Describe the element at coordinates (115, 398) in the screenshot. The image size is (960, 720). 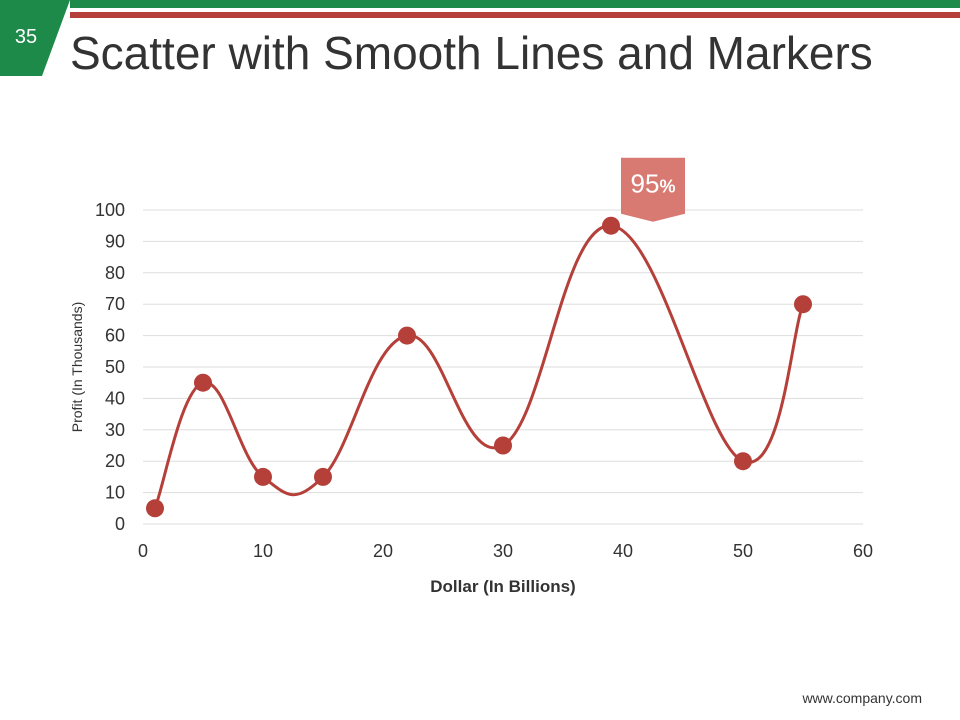
I see `y-tick-label: 40` at that location.